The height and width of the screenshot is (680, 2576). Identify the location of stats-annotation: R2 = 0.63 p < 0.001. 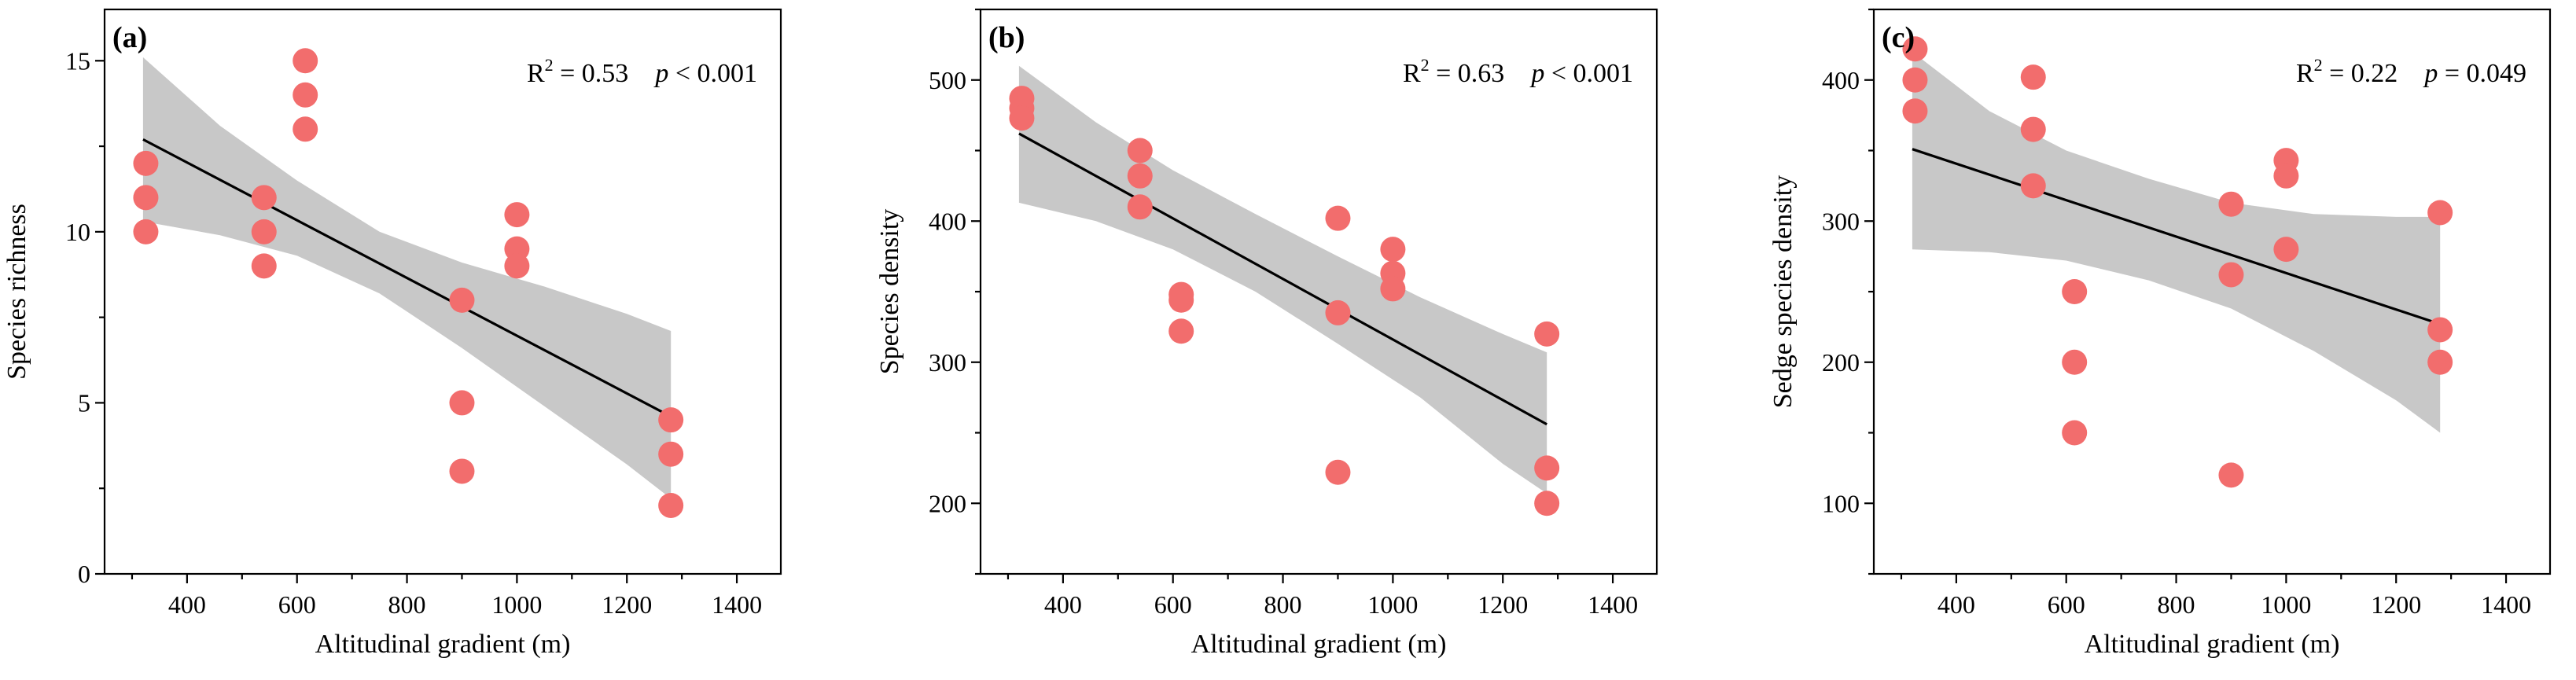
(1518, 71).